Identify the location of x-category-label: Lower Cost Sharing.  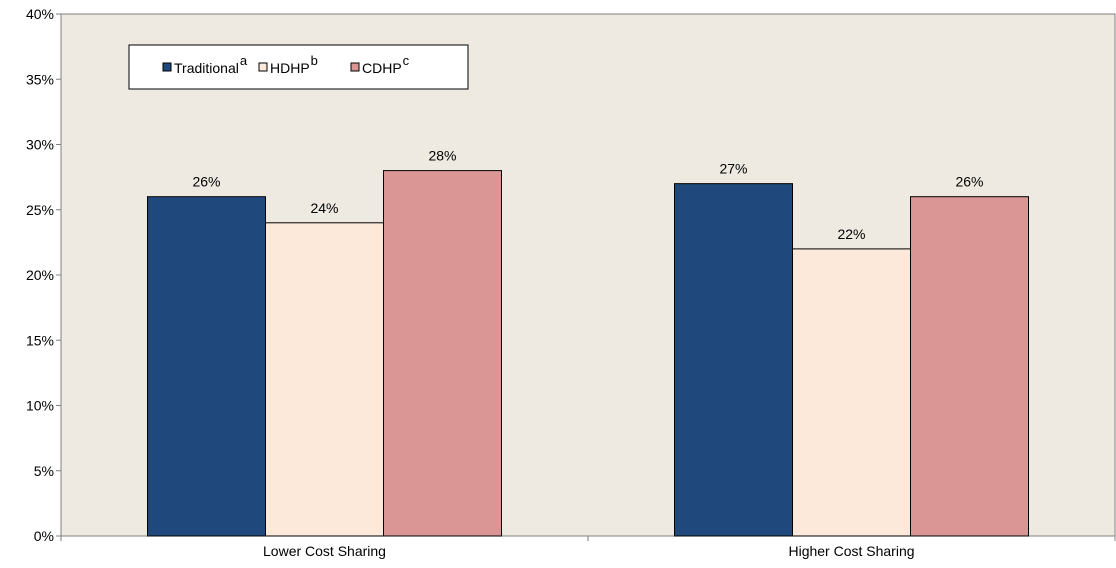
(324, 551).